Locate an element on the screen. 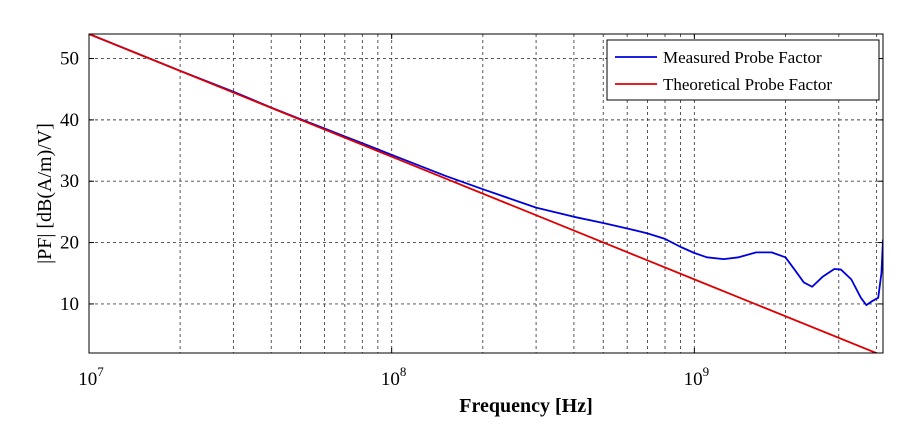 This screenshot has width=909, height=431. y-axis-title: |PF| [dB(A/m)/V] is located at coordinates (45, 193).